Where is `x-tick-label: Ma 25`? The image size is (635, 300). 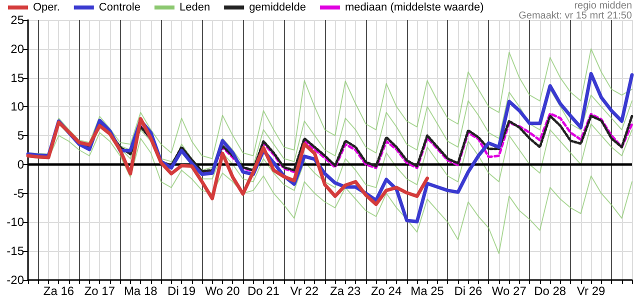
x-tick-label: Ma 25 is located at coordinates (427, 291).